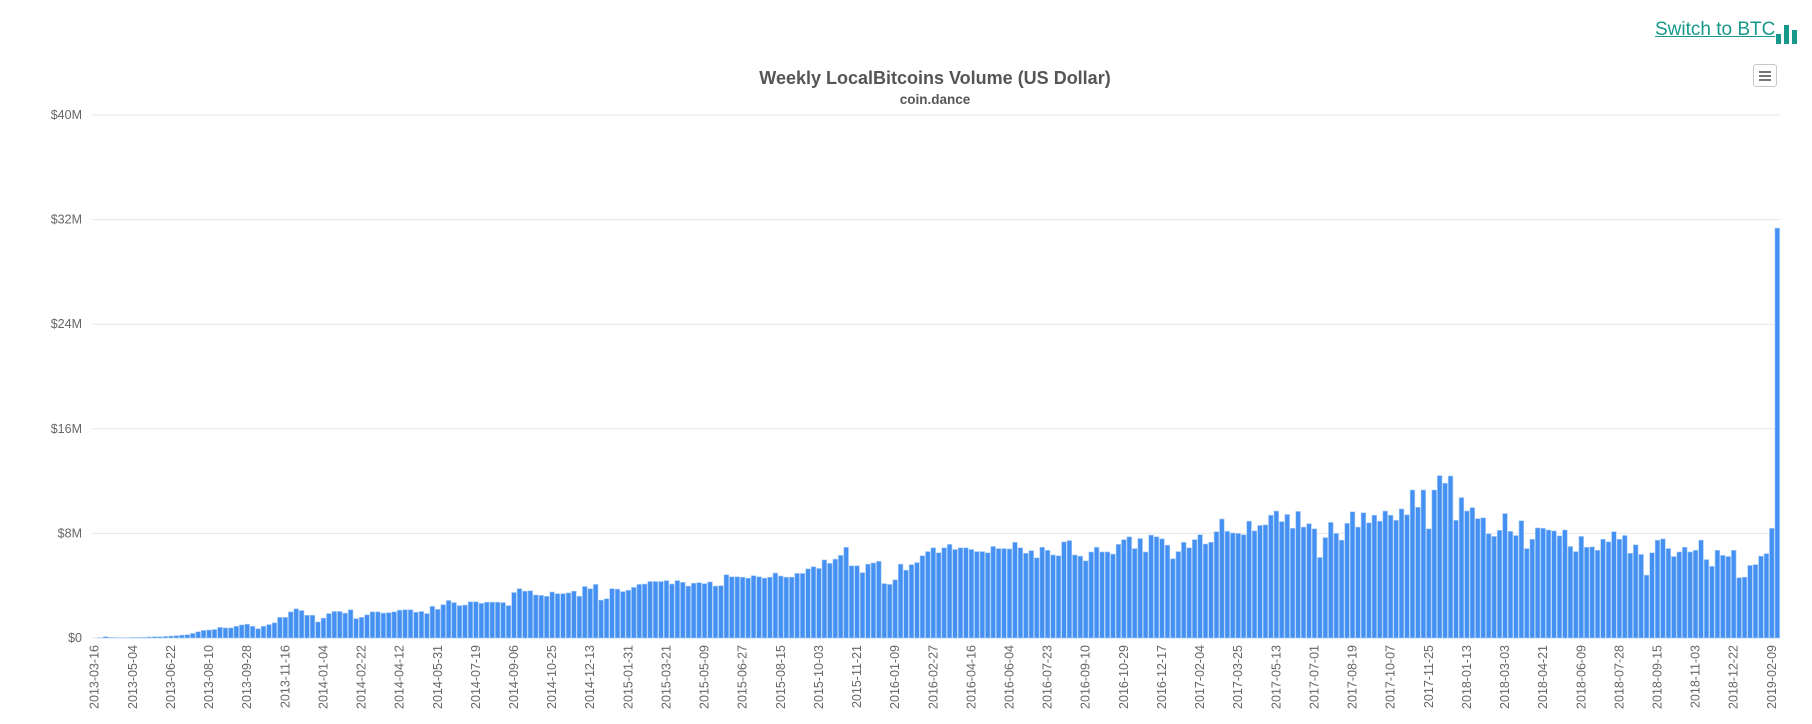  Describe the element at coordinates (1715, 29) in the screenshot. I see `switch-to-btc-link: Switch to BTC` at that location.